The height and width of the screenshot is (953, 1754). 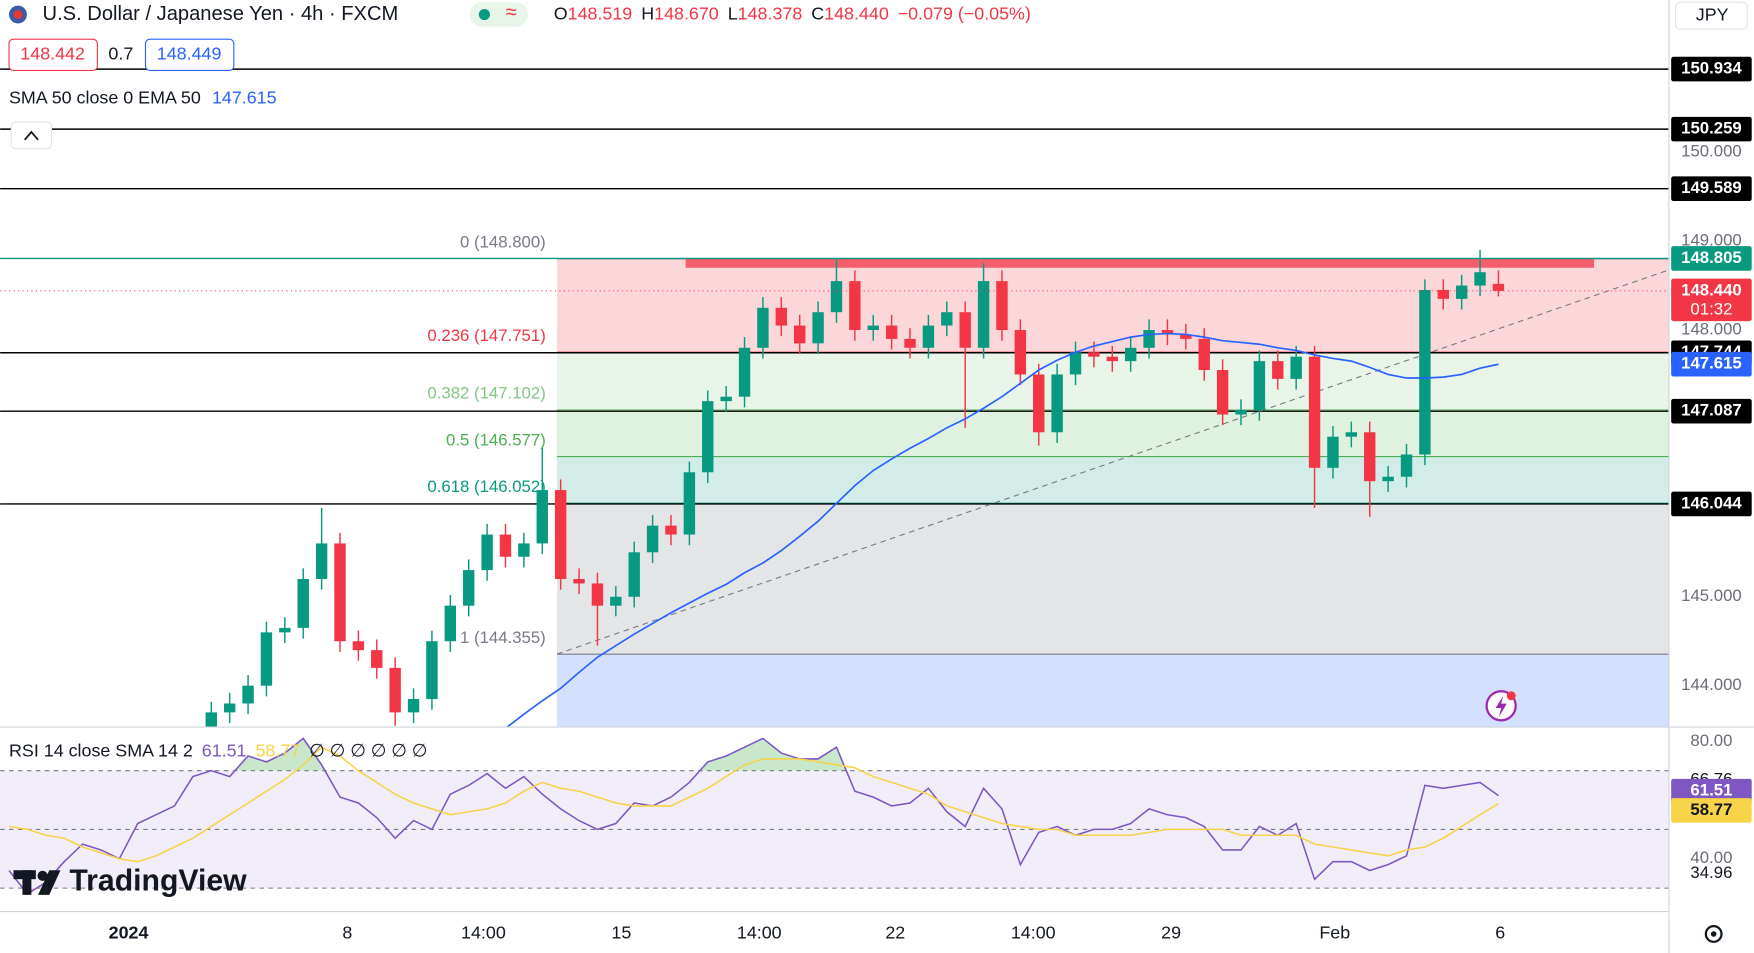 I want to click on y-tick-label: 150.000, so click(x=1711, y=151).